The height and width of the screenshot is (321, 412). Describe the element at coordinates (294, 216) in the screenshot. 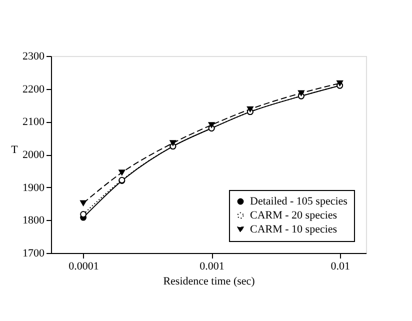

I see `legend-label: CARM - 20 species` at that location.